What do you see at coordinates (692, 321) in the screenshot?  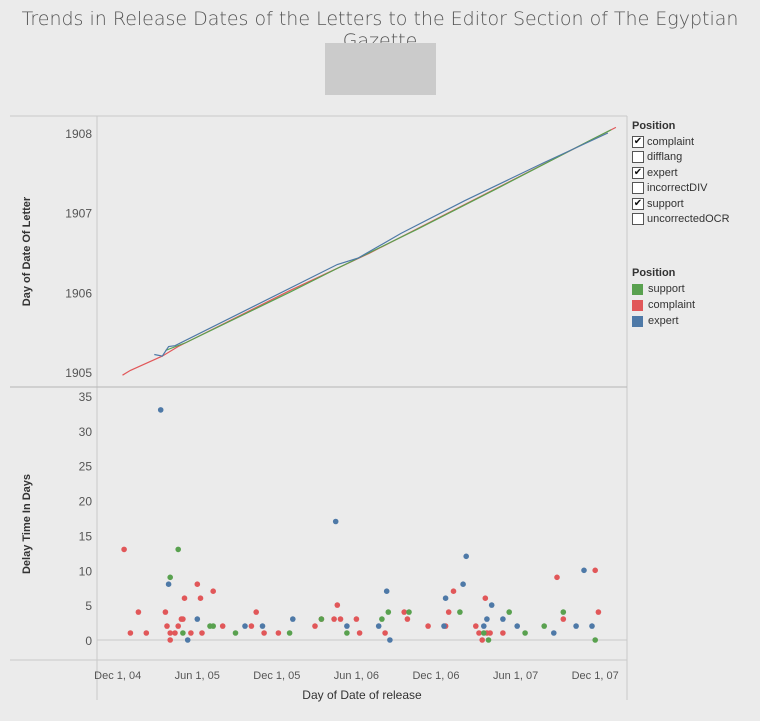 I see `color-legend-item-expert: expert` at bounding box center [692, 321].